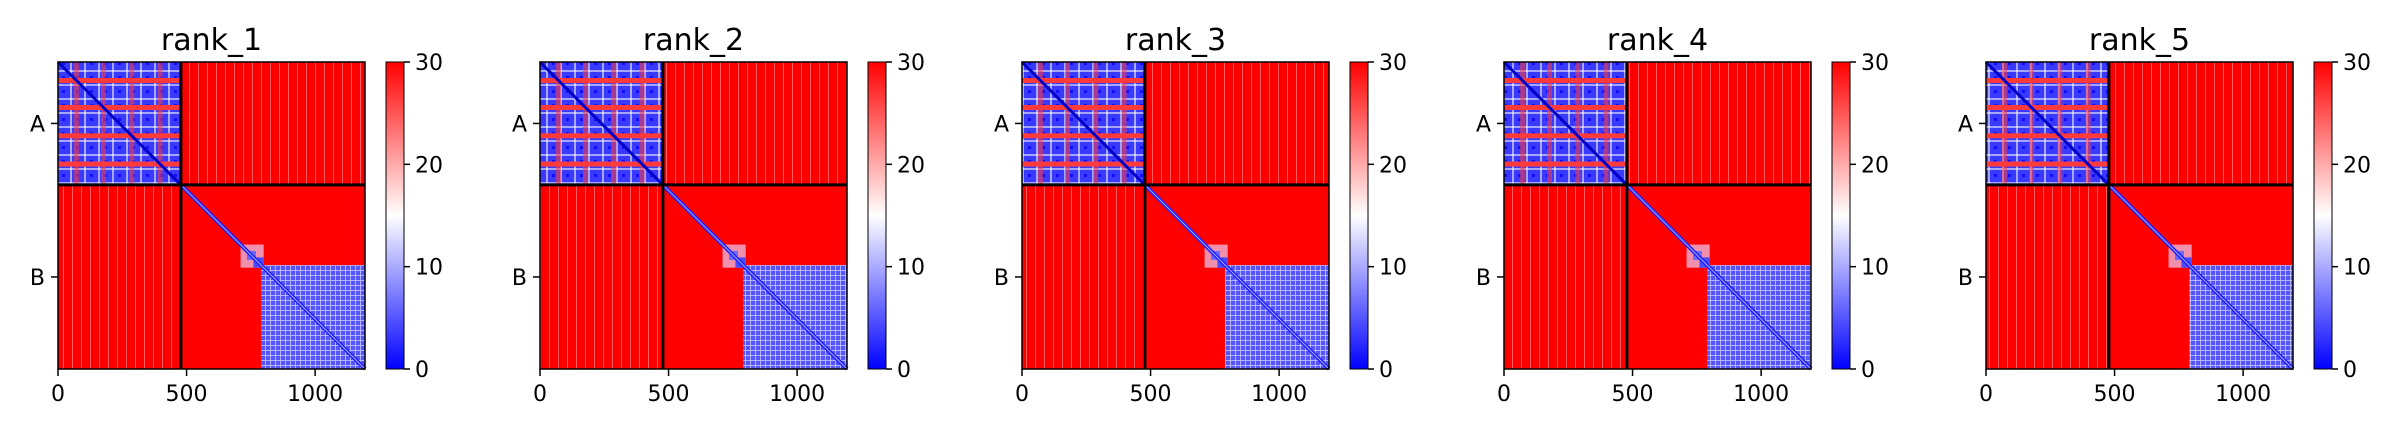 This screenshot has width=2401, height=438. Describe the element at coordinates (1175, 40) in the screenshot. I see `panel-title: rank_3` at that location.